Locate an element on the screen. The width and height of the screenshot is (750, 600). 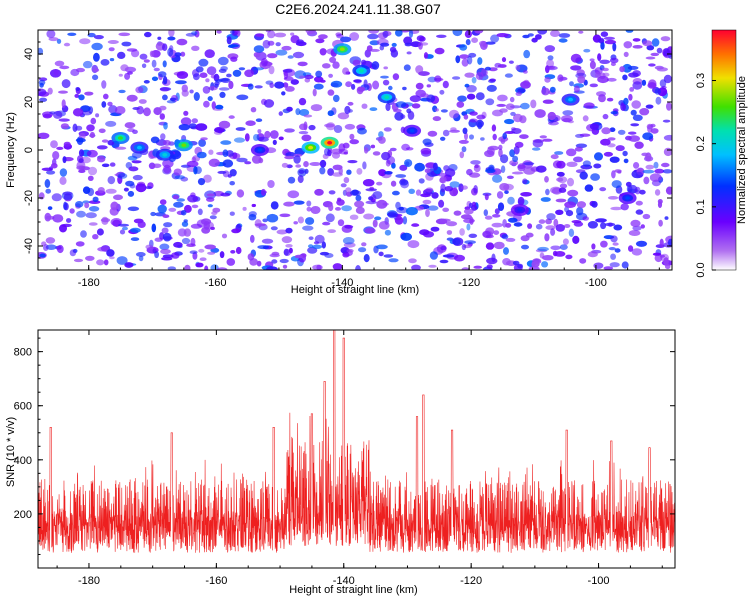
figure-title: C2E6.2024.241.11.38.G07 is located at coordinates (358, 9).